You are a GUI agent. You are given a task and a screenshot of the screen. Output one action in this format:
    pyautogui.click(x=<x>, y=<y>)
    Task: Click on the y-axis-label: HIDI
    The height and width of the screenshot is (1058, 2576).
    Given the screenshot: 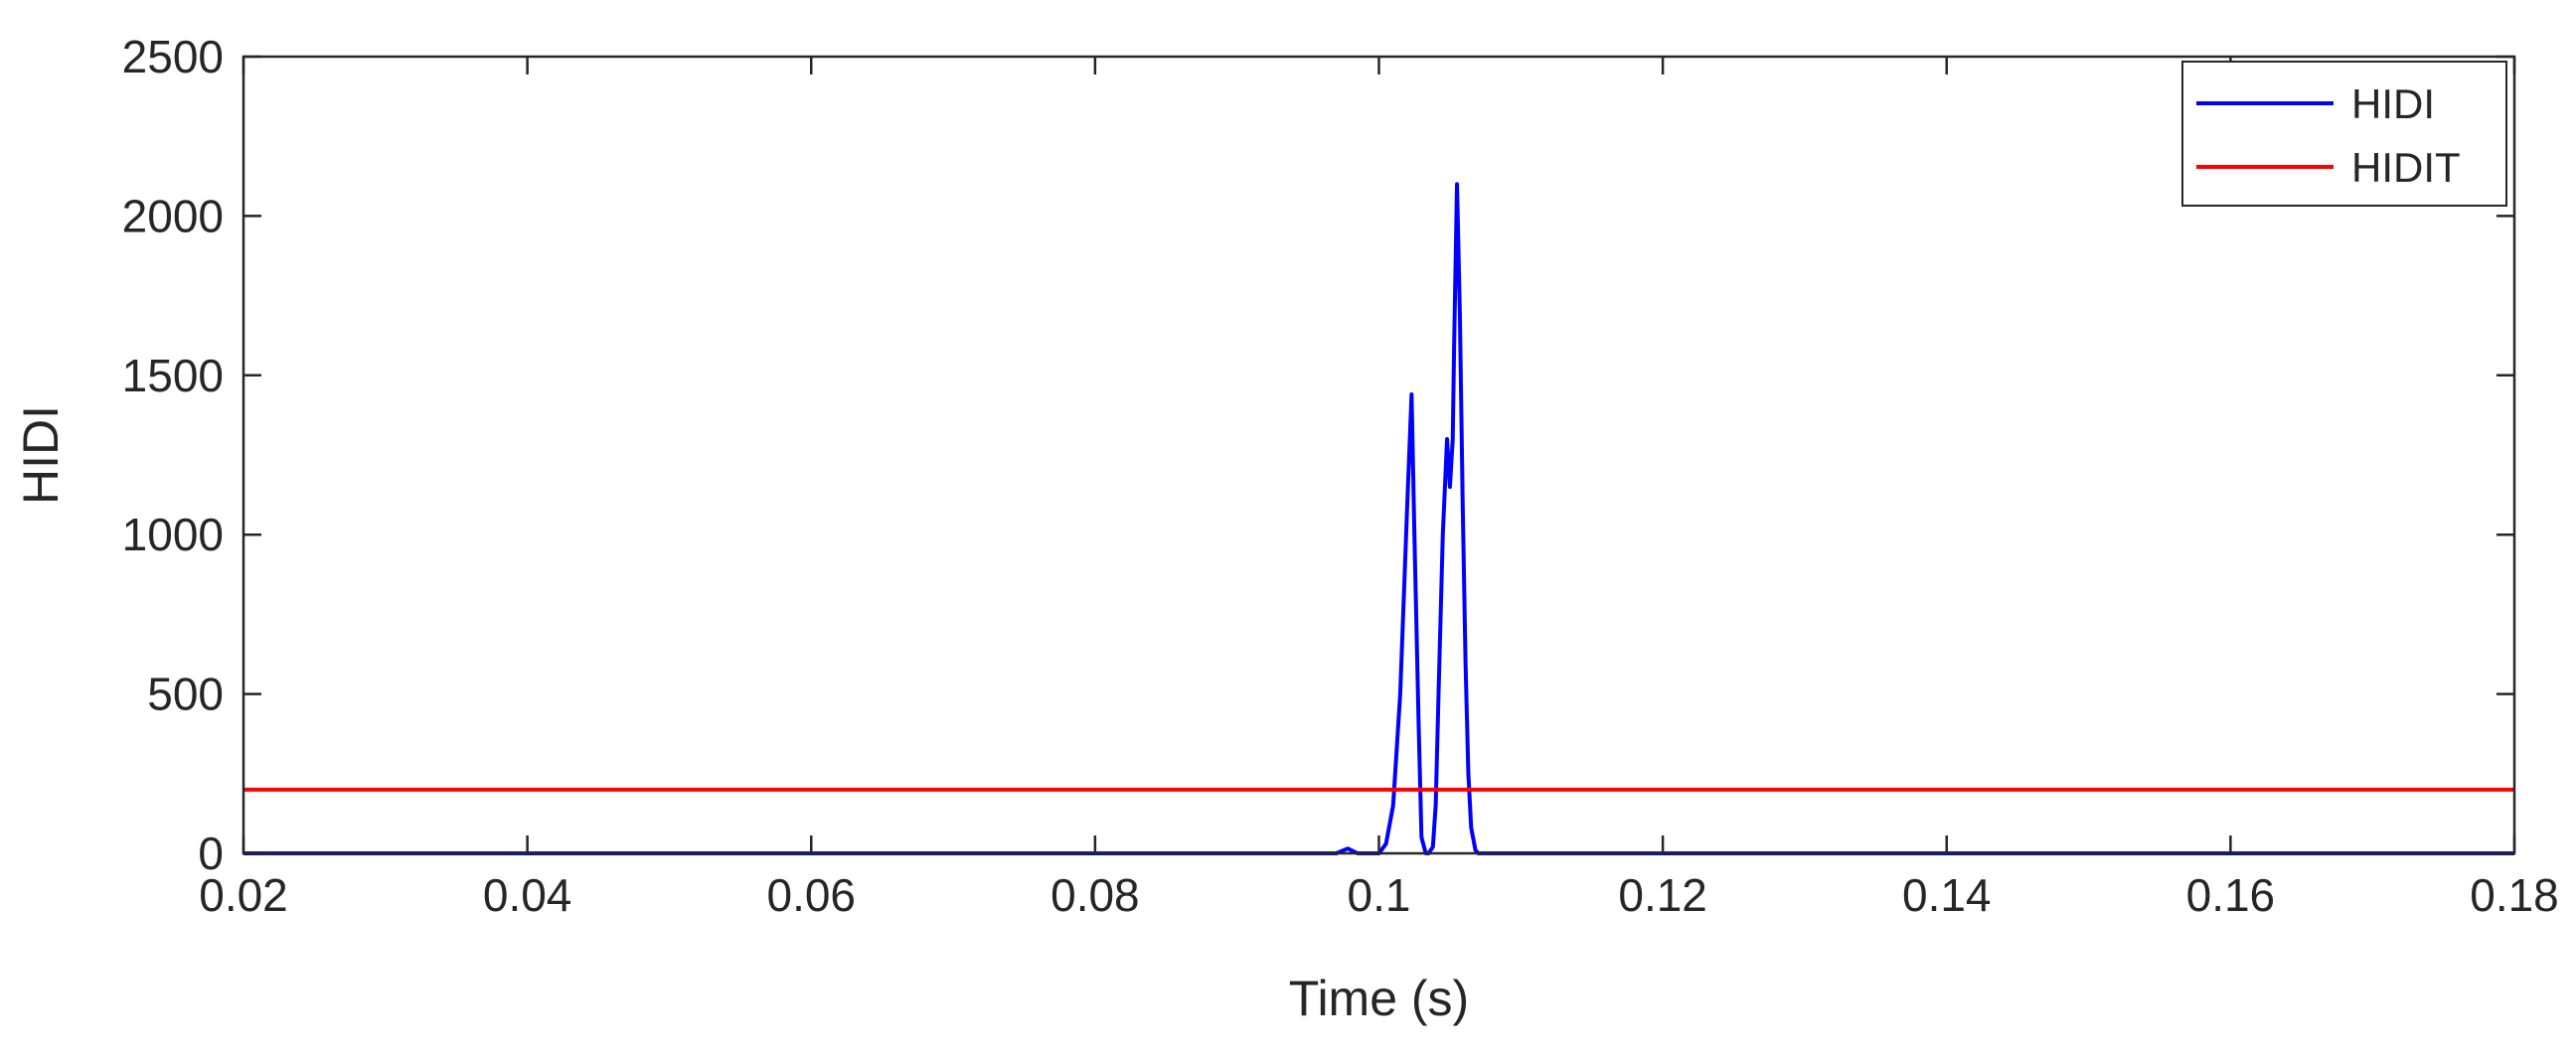 What is the action you would take?
    pyautogui.click(x=41, y=455)
    